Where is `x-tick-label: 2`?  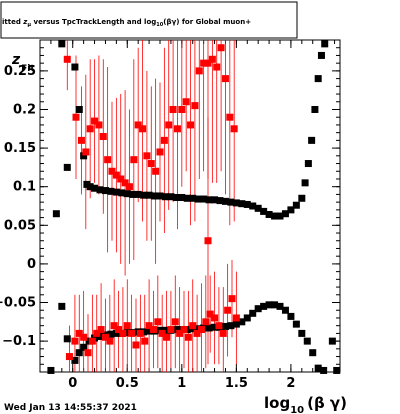 x-tick-label: 2 is located at coordinates (290, 383).